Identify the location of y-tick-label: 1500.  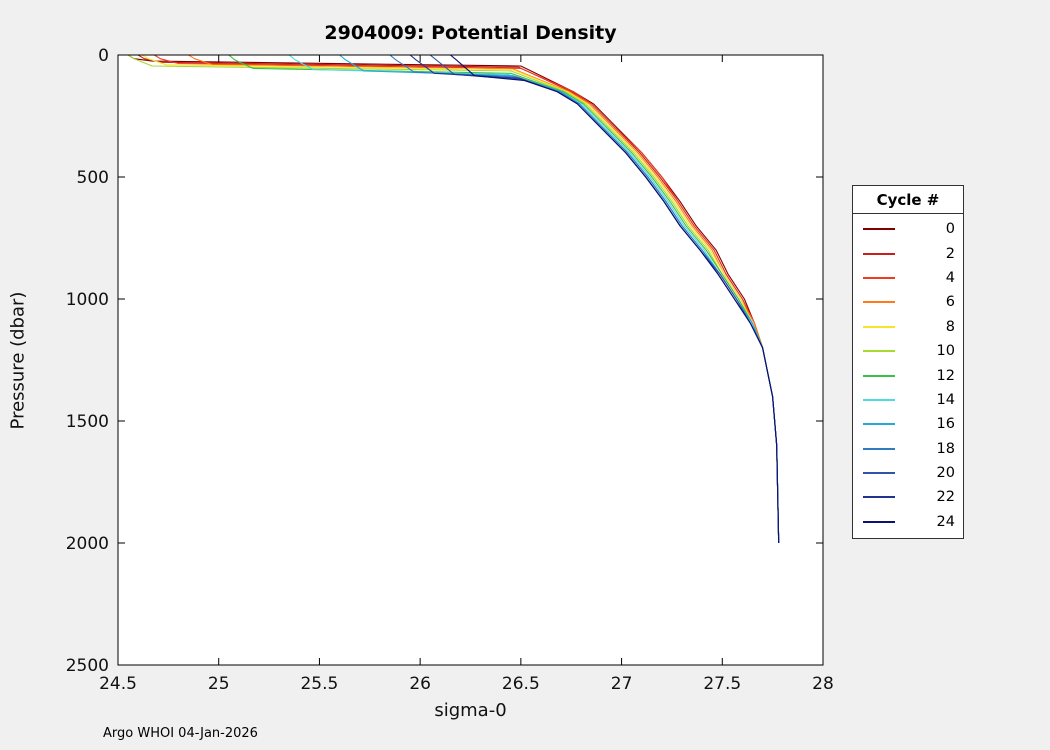
(87, 422).